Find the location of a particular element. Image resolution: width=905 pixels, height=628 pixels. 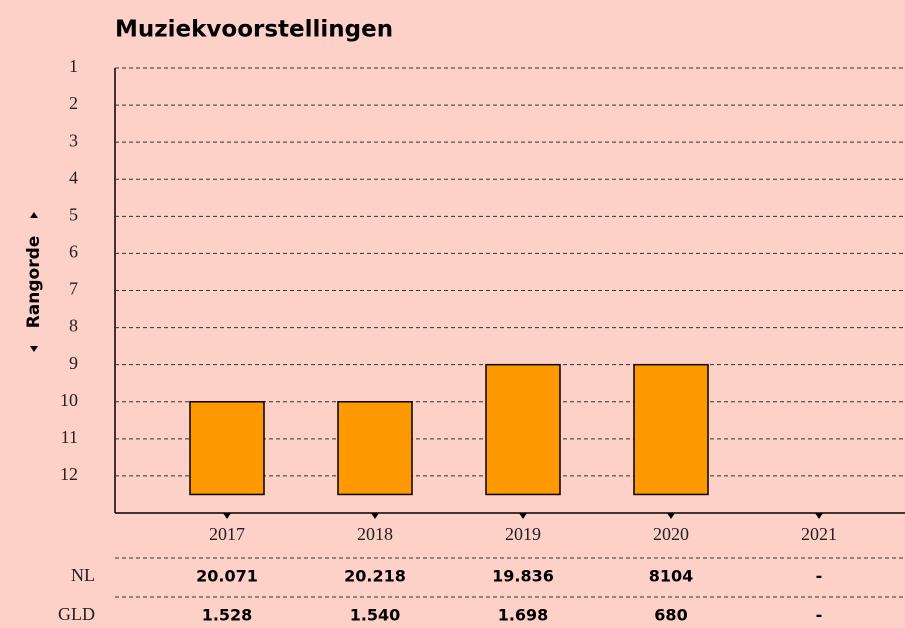

table-cell: 19.836 is located at coordinates (523, 576).